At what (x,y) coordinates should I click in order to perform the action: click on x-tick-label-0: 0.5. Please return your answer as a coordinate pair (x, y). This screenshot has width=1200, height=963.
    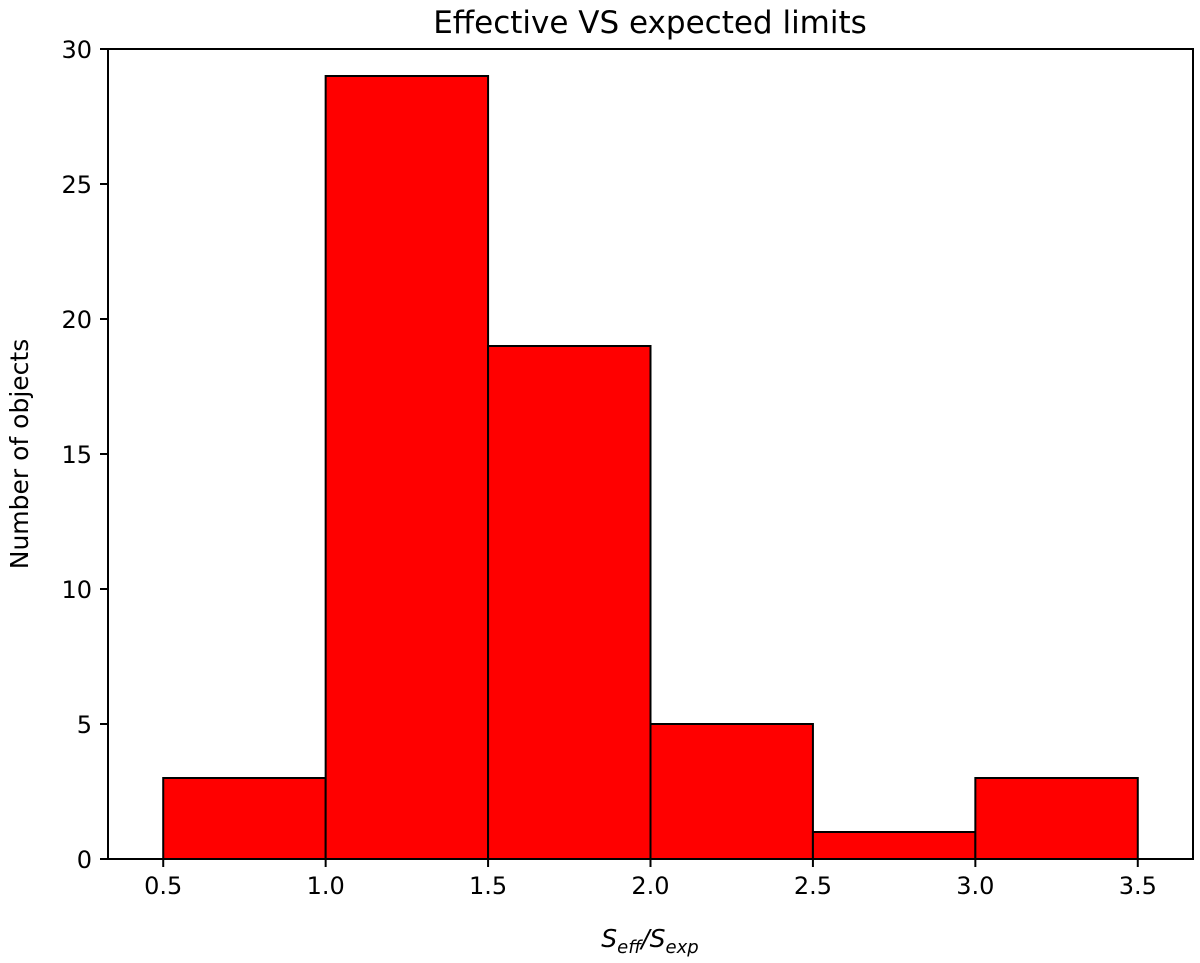
    Looking at the image, I should click on (163, 886).